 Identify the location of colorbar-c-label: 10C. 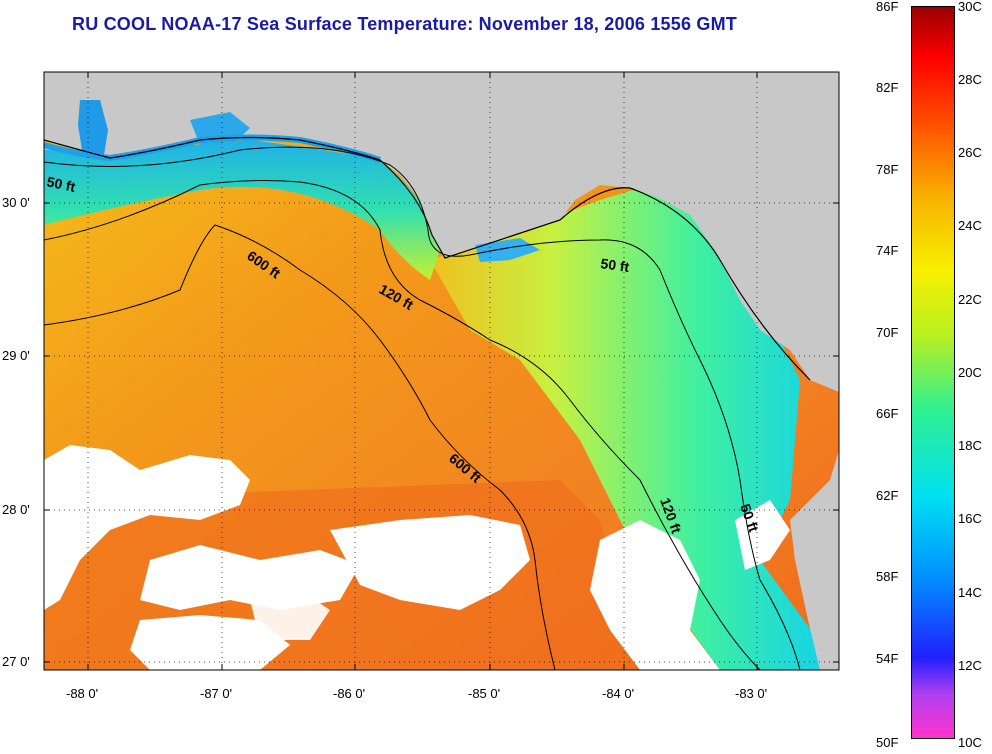
(970, 742).